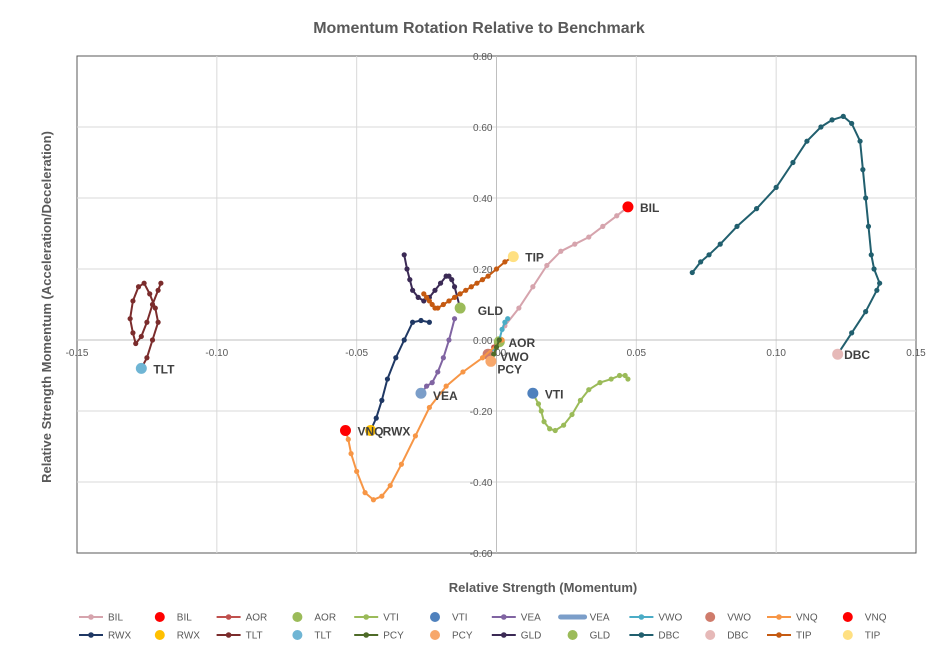 This screenshot has width=948, height=652. I want to click on x-axis-title: Relative Strength (Momentum), so click(543, 587).